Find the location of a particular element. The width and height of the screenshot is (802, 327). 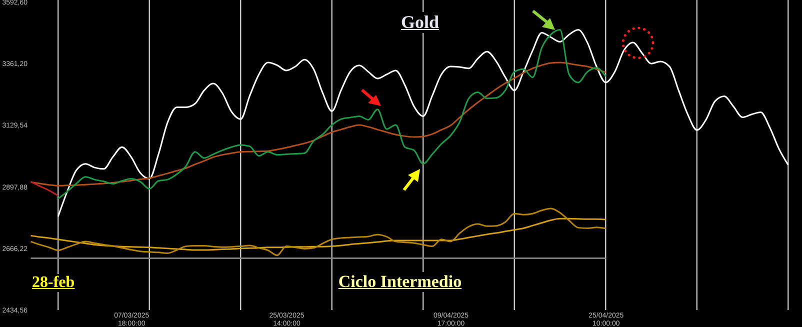

annotation: Ciclo Intermedio is located at coordinates (400, 282).